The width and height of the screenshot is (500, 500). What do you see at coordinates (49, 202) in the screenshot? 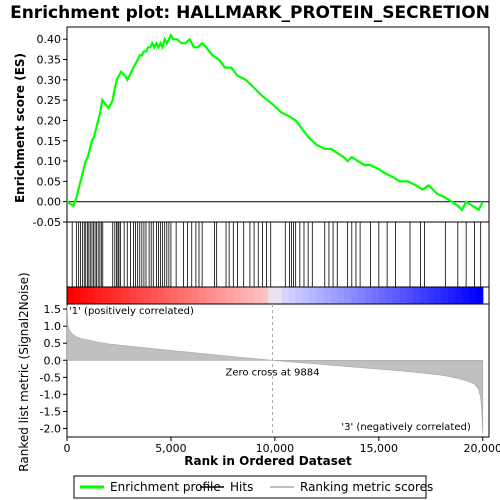
I see `es-y-tick-label: 0.00` at bounding box center [49, 202].